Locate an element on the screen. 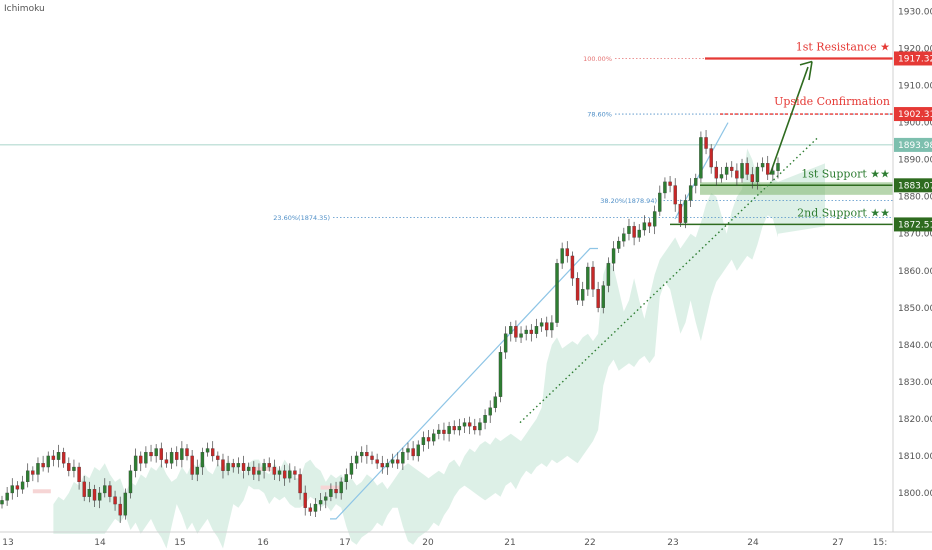  x-tick-label: 20 is located at coordinates (428, 543).